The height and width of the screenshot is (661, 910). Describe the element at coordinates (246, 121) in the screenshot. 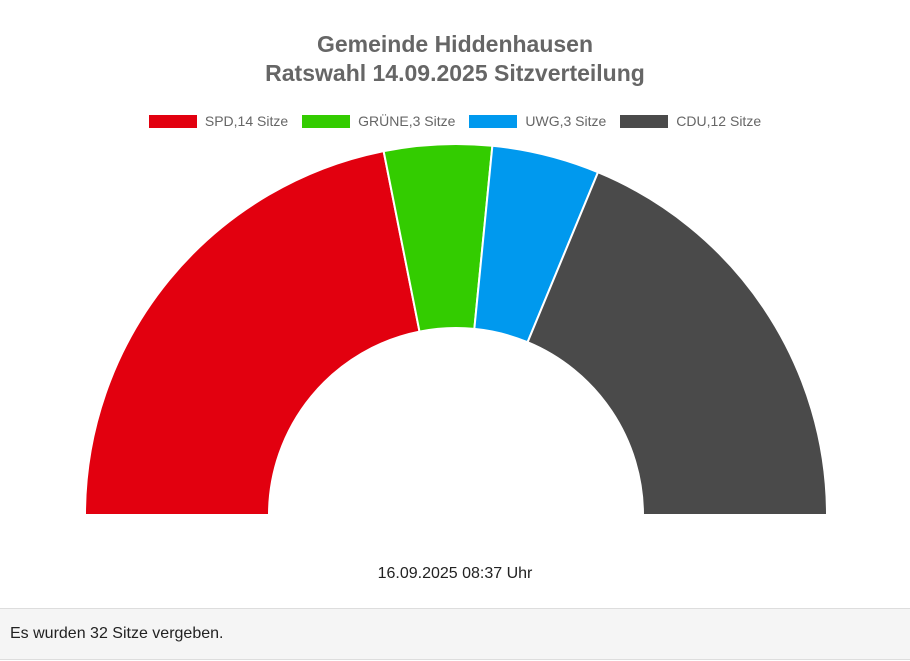

I see `legend-label-spd: SPD,14 Sitze` at that location.